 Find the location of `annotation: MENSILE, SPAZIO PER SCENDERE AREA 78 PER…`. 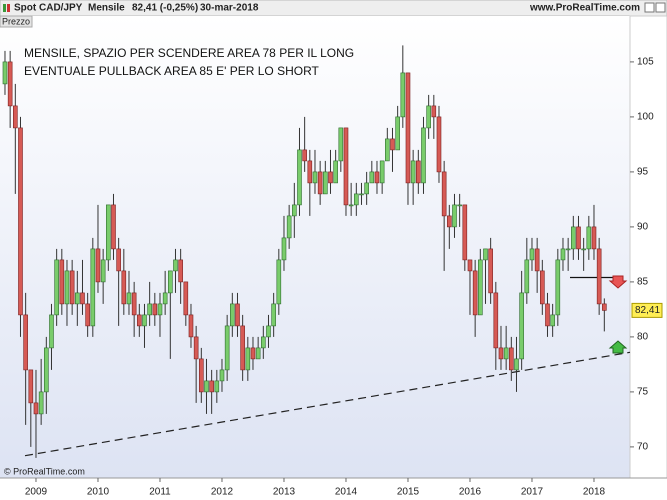

annotation: MENSILE, SPAZIO PER SCENDERE AREA 78 PER… is located at coordinates (189, 53).